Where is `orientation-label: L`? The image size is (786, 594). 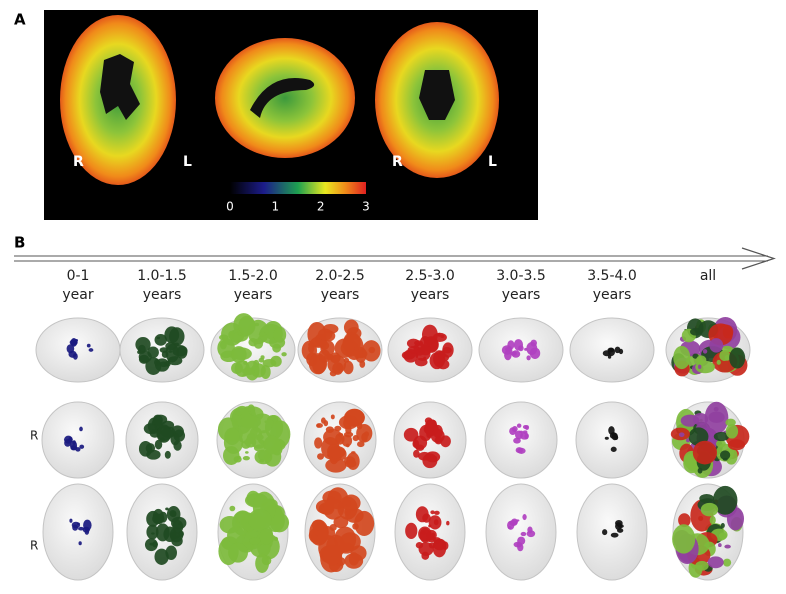
orientation-label: L is located at coordinates (187, 162).